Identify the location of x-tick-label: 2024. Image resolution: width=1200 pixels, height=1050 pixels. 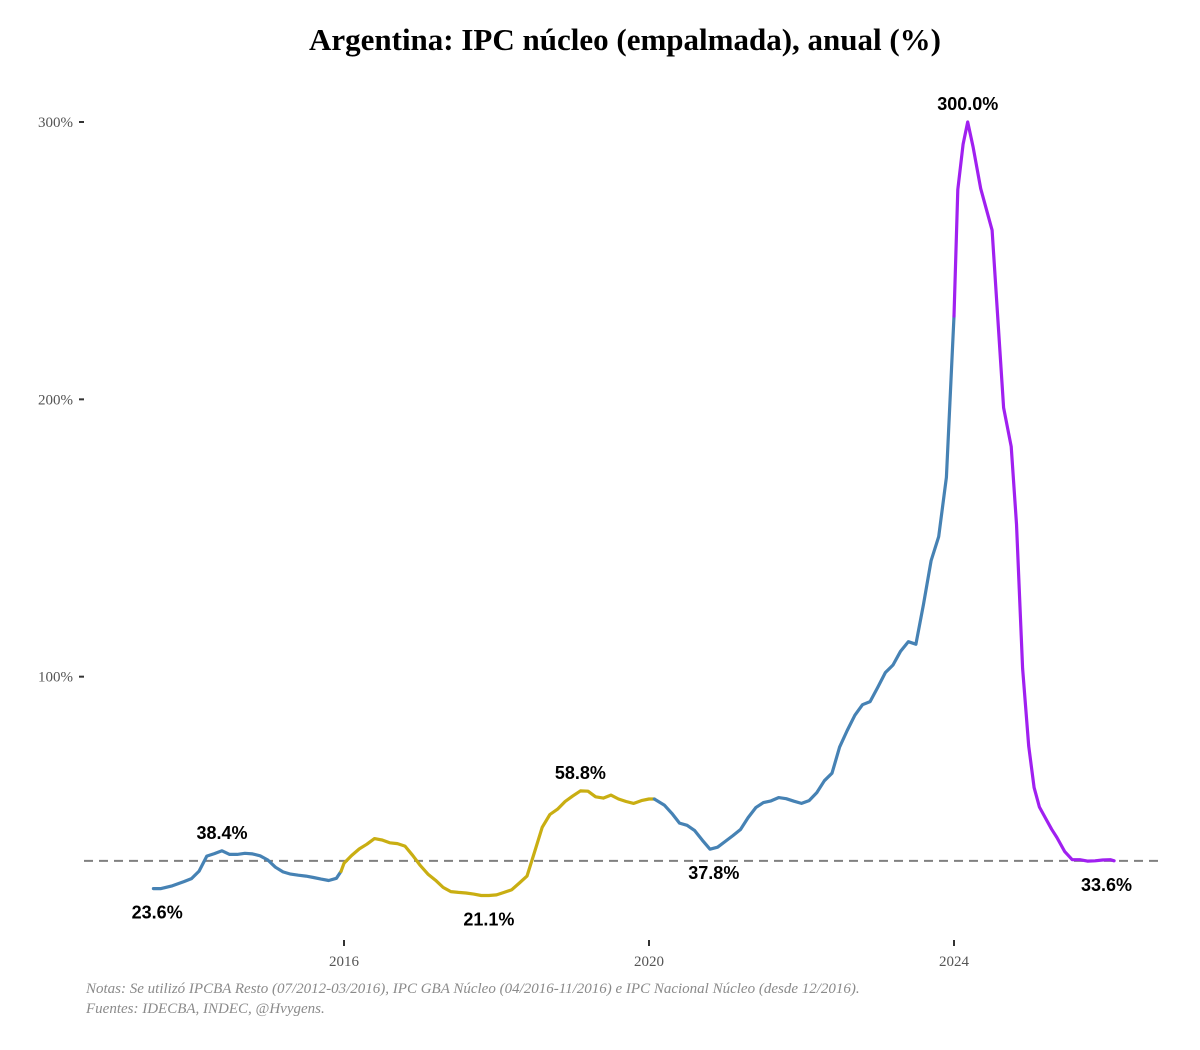
(954, 962).